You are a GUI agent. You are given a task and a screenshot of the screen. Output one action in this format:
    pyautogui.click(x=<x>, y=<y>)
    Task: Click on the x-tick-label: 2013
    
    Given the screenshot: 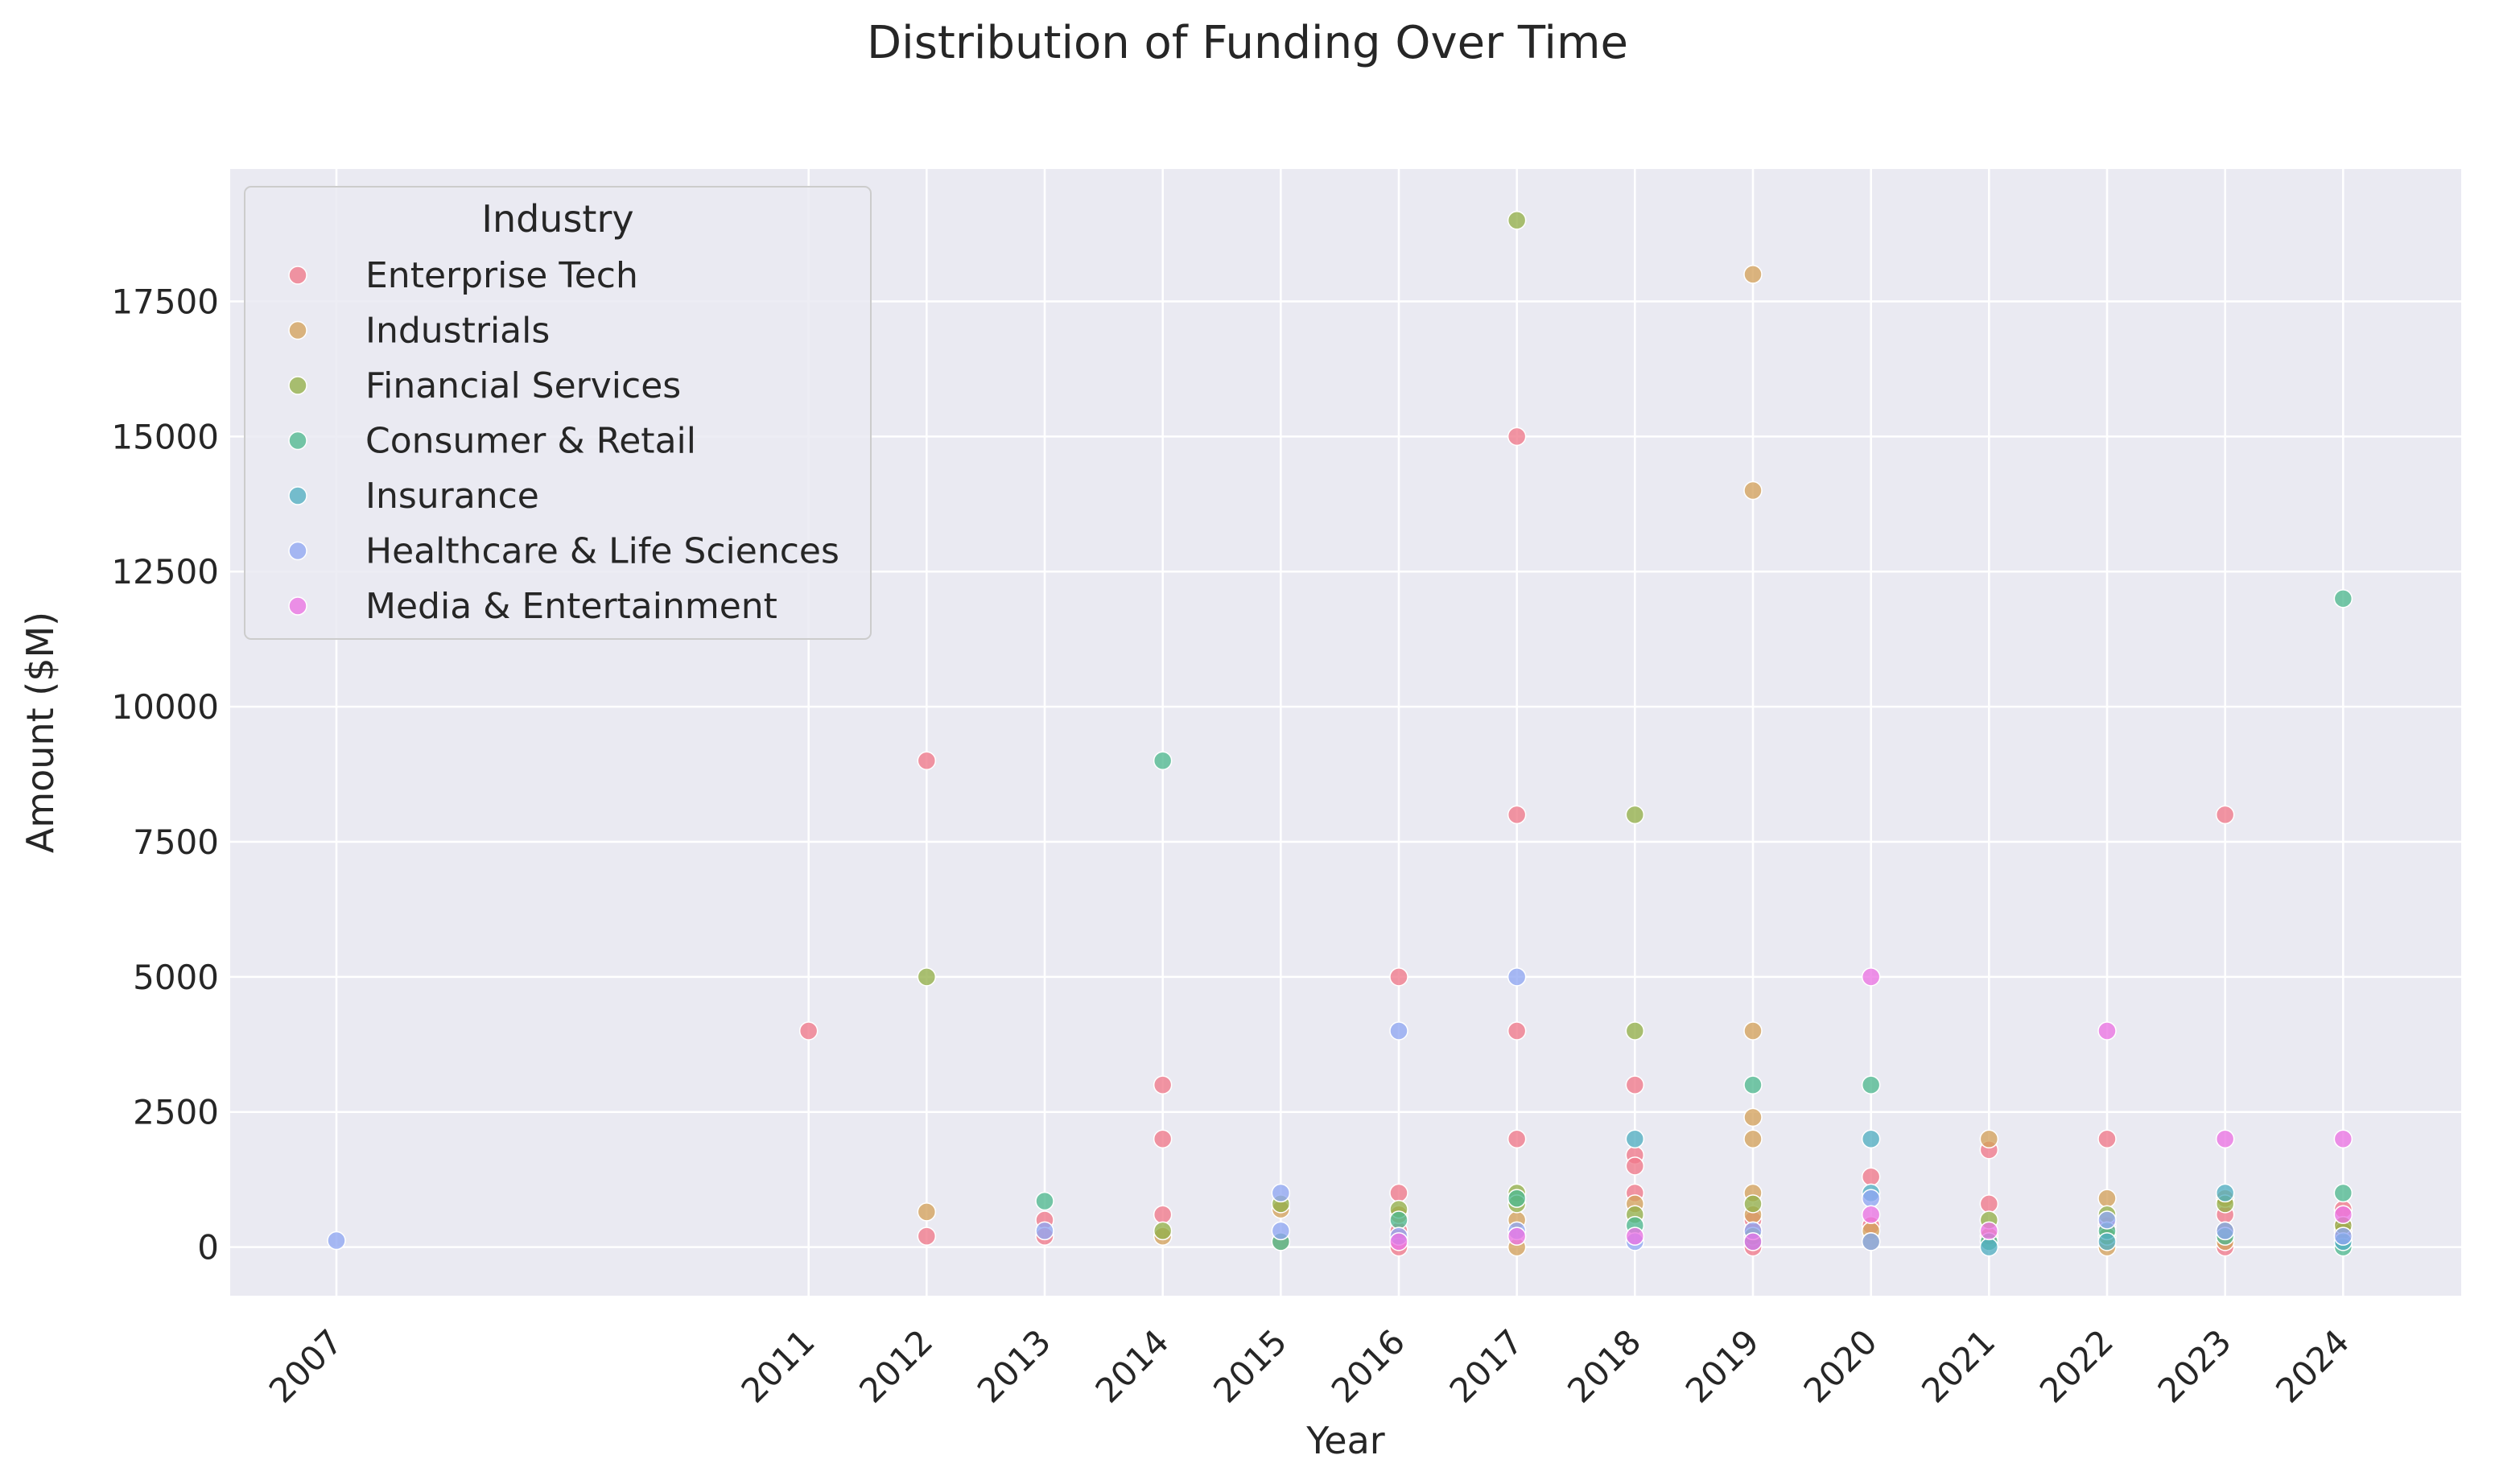 What is the action you would take?
    pyautogui.click(x=1014, y=1365)
    